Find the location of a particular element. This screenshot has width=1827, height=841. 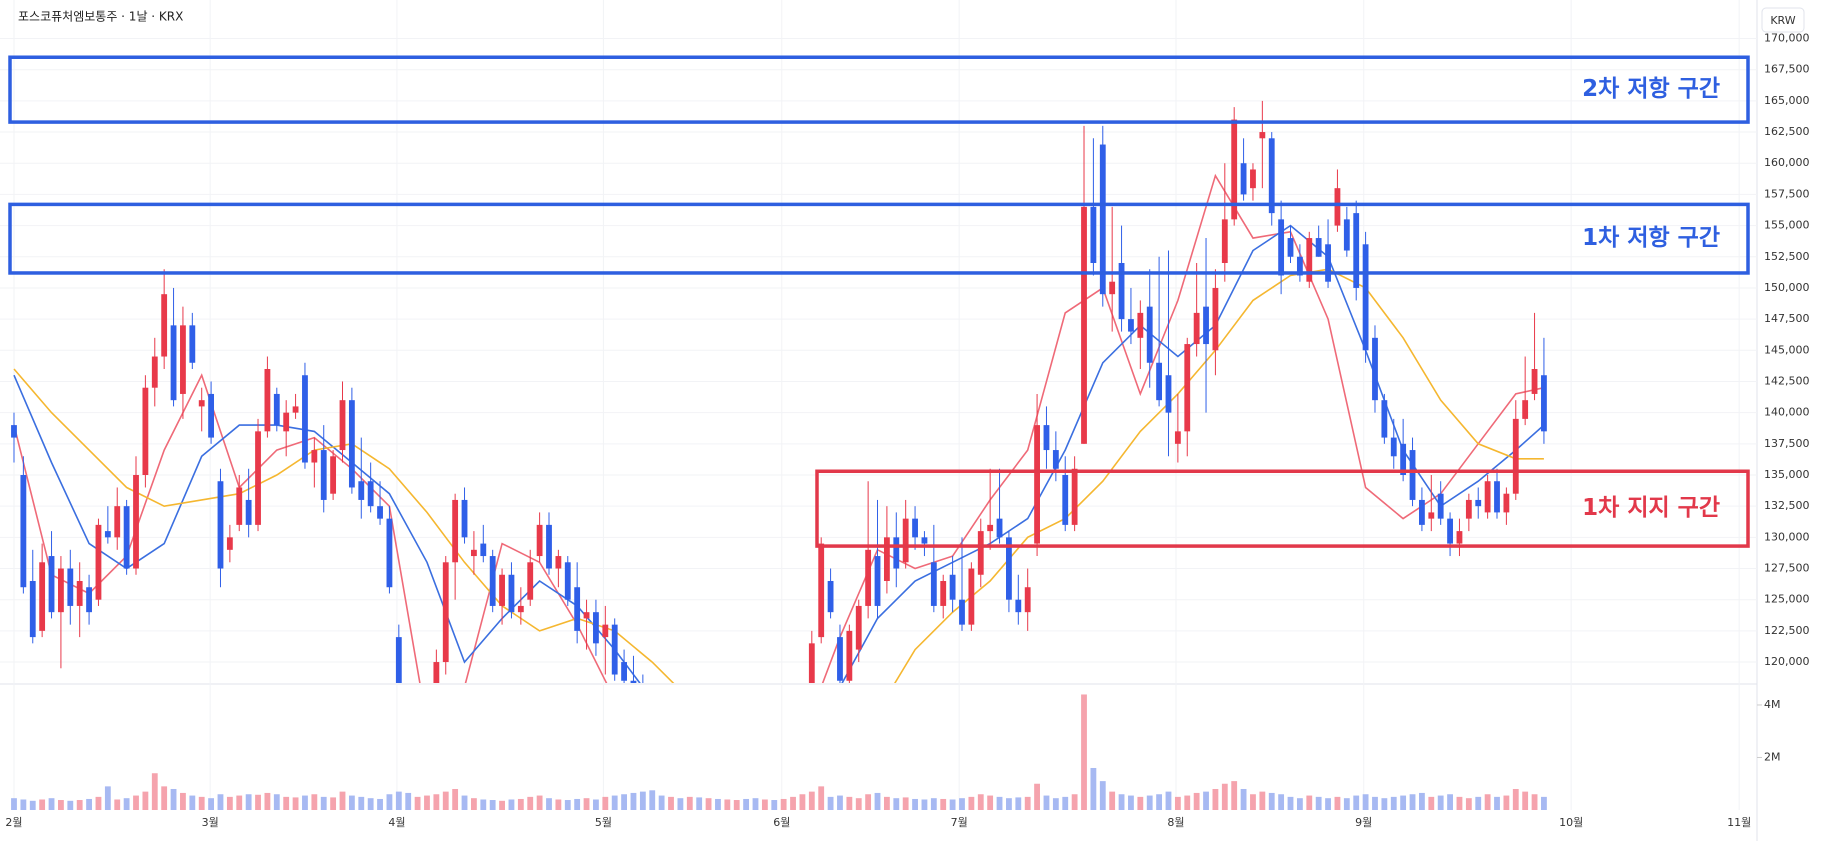

y-tick-label: 170,000 is located at coordinates (1787, 38).